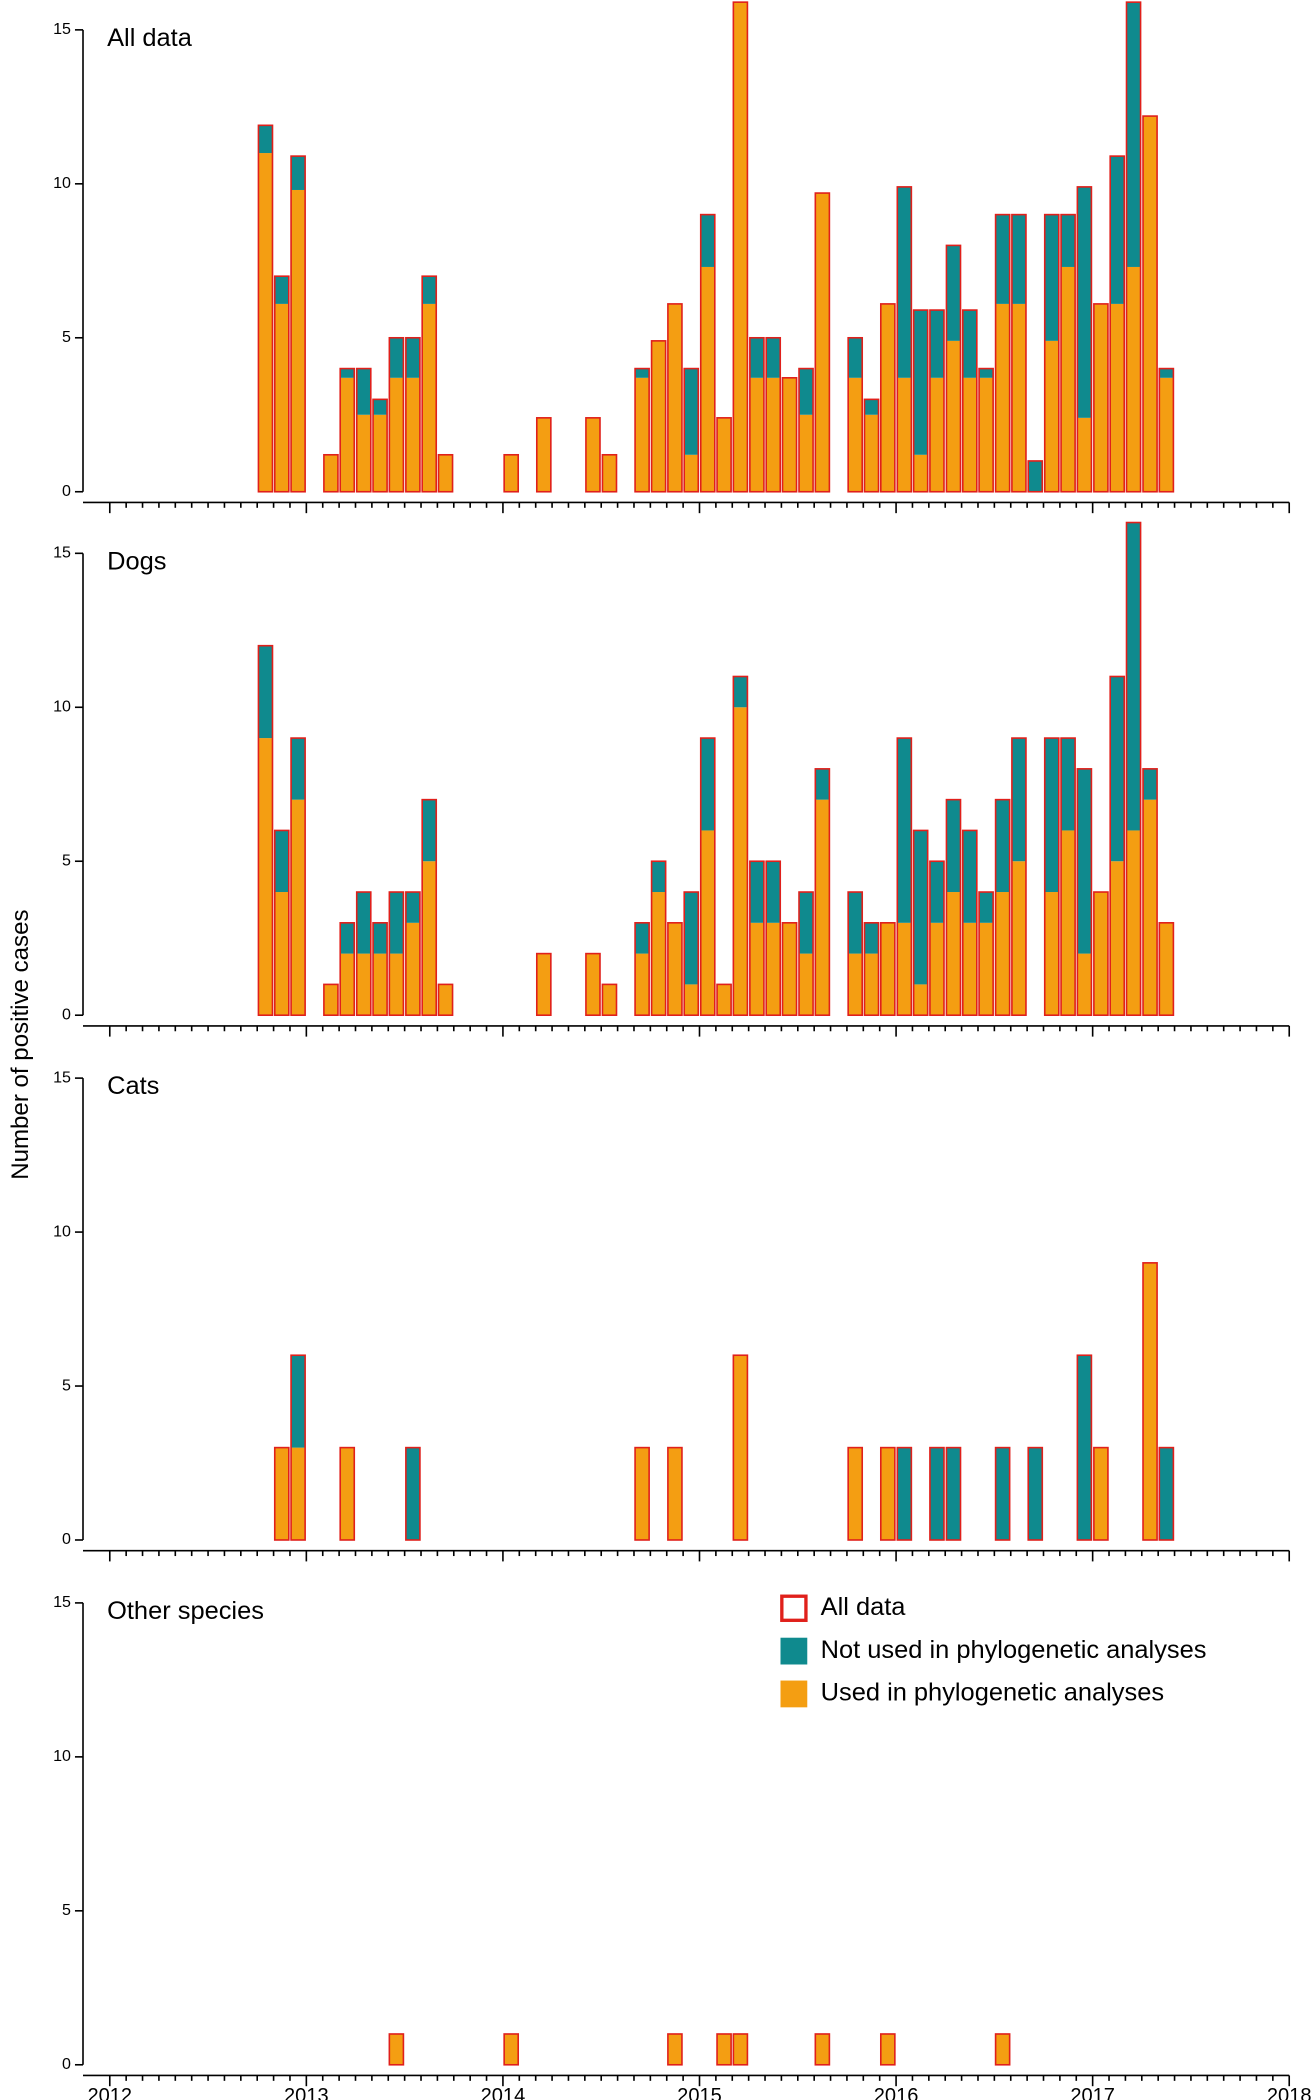 This screenshot has width=1316, height=2100. What do you see at coordinates (896, 2092) in the screenshot?
I see `x-tick-label: 2016` at bounding box center [896, 2092].